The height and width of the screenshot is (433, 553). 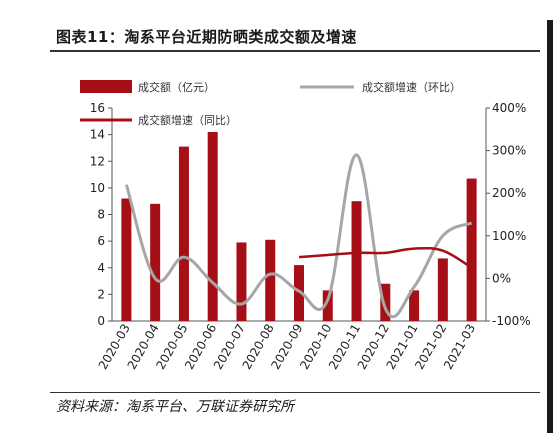 What do you see at coordinates (97, 161) in the screenshot?
I see `left-tick-label: 12` at bounding box center [97, 161].